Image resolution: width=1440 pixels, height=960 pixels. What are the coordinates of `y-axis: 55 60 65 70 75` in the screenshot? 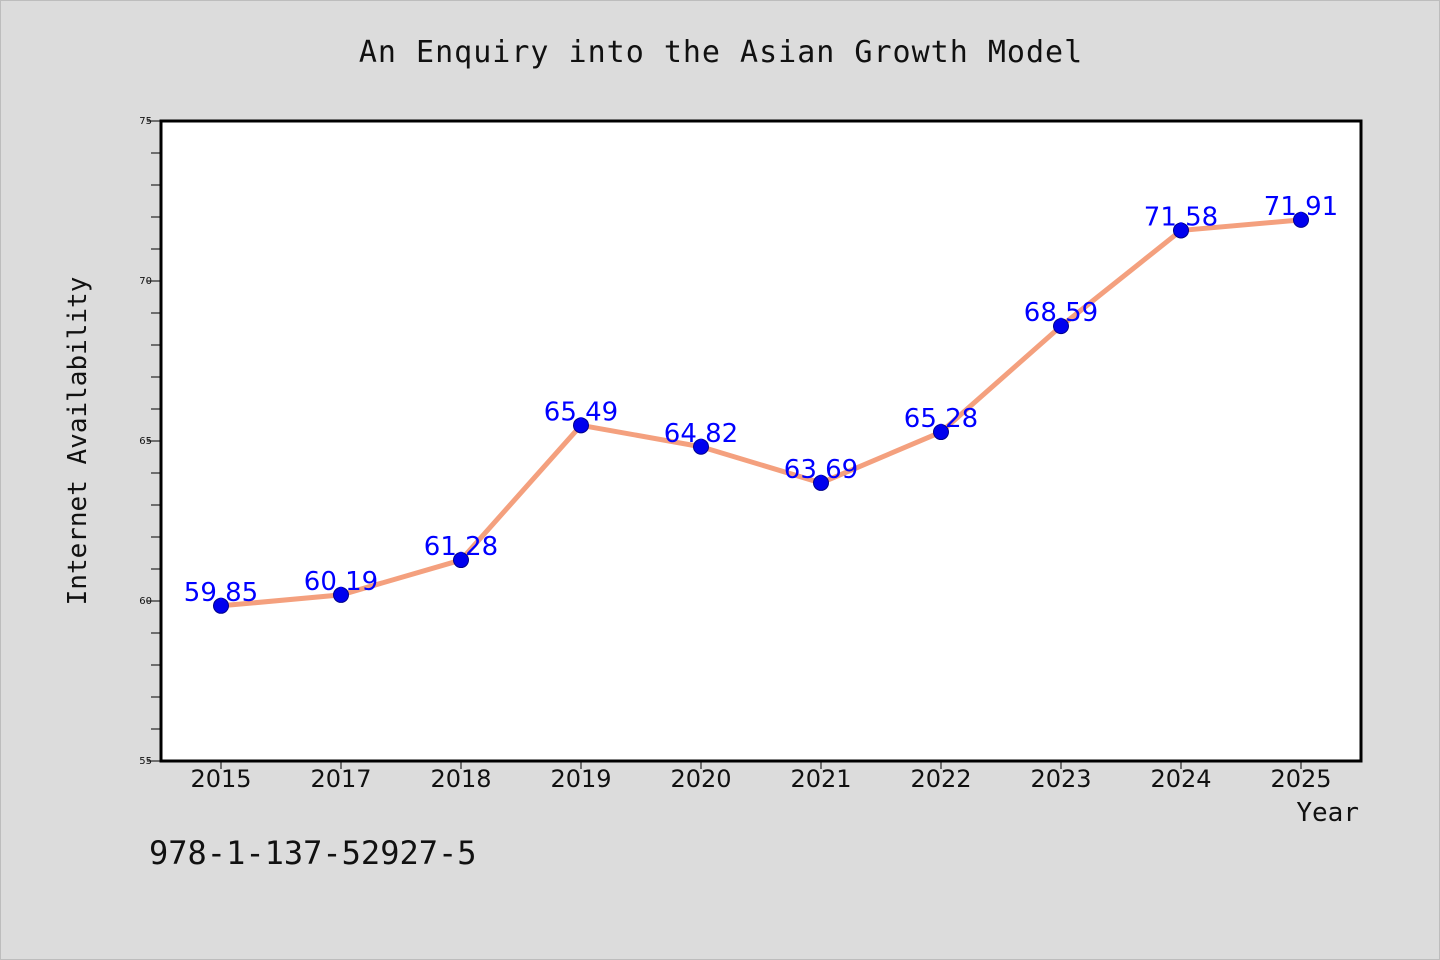 It's located at (150, 441).